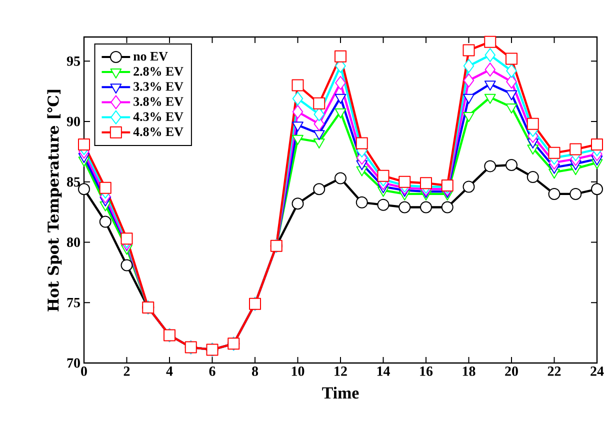 This screenshot has width=612, height=431. What do you see at coordinates (255, 371) in the screenshot?
I see `x-tick-label: 8` at bounding box center [255, 371].